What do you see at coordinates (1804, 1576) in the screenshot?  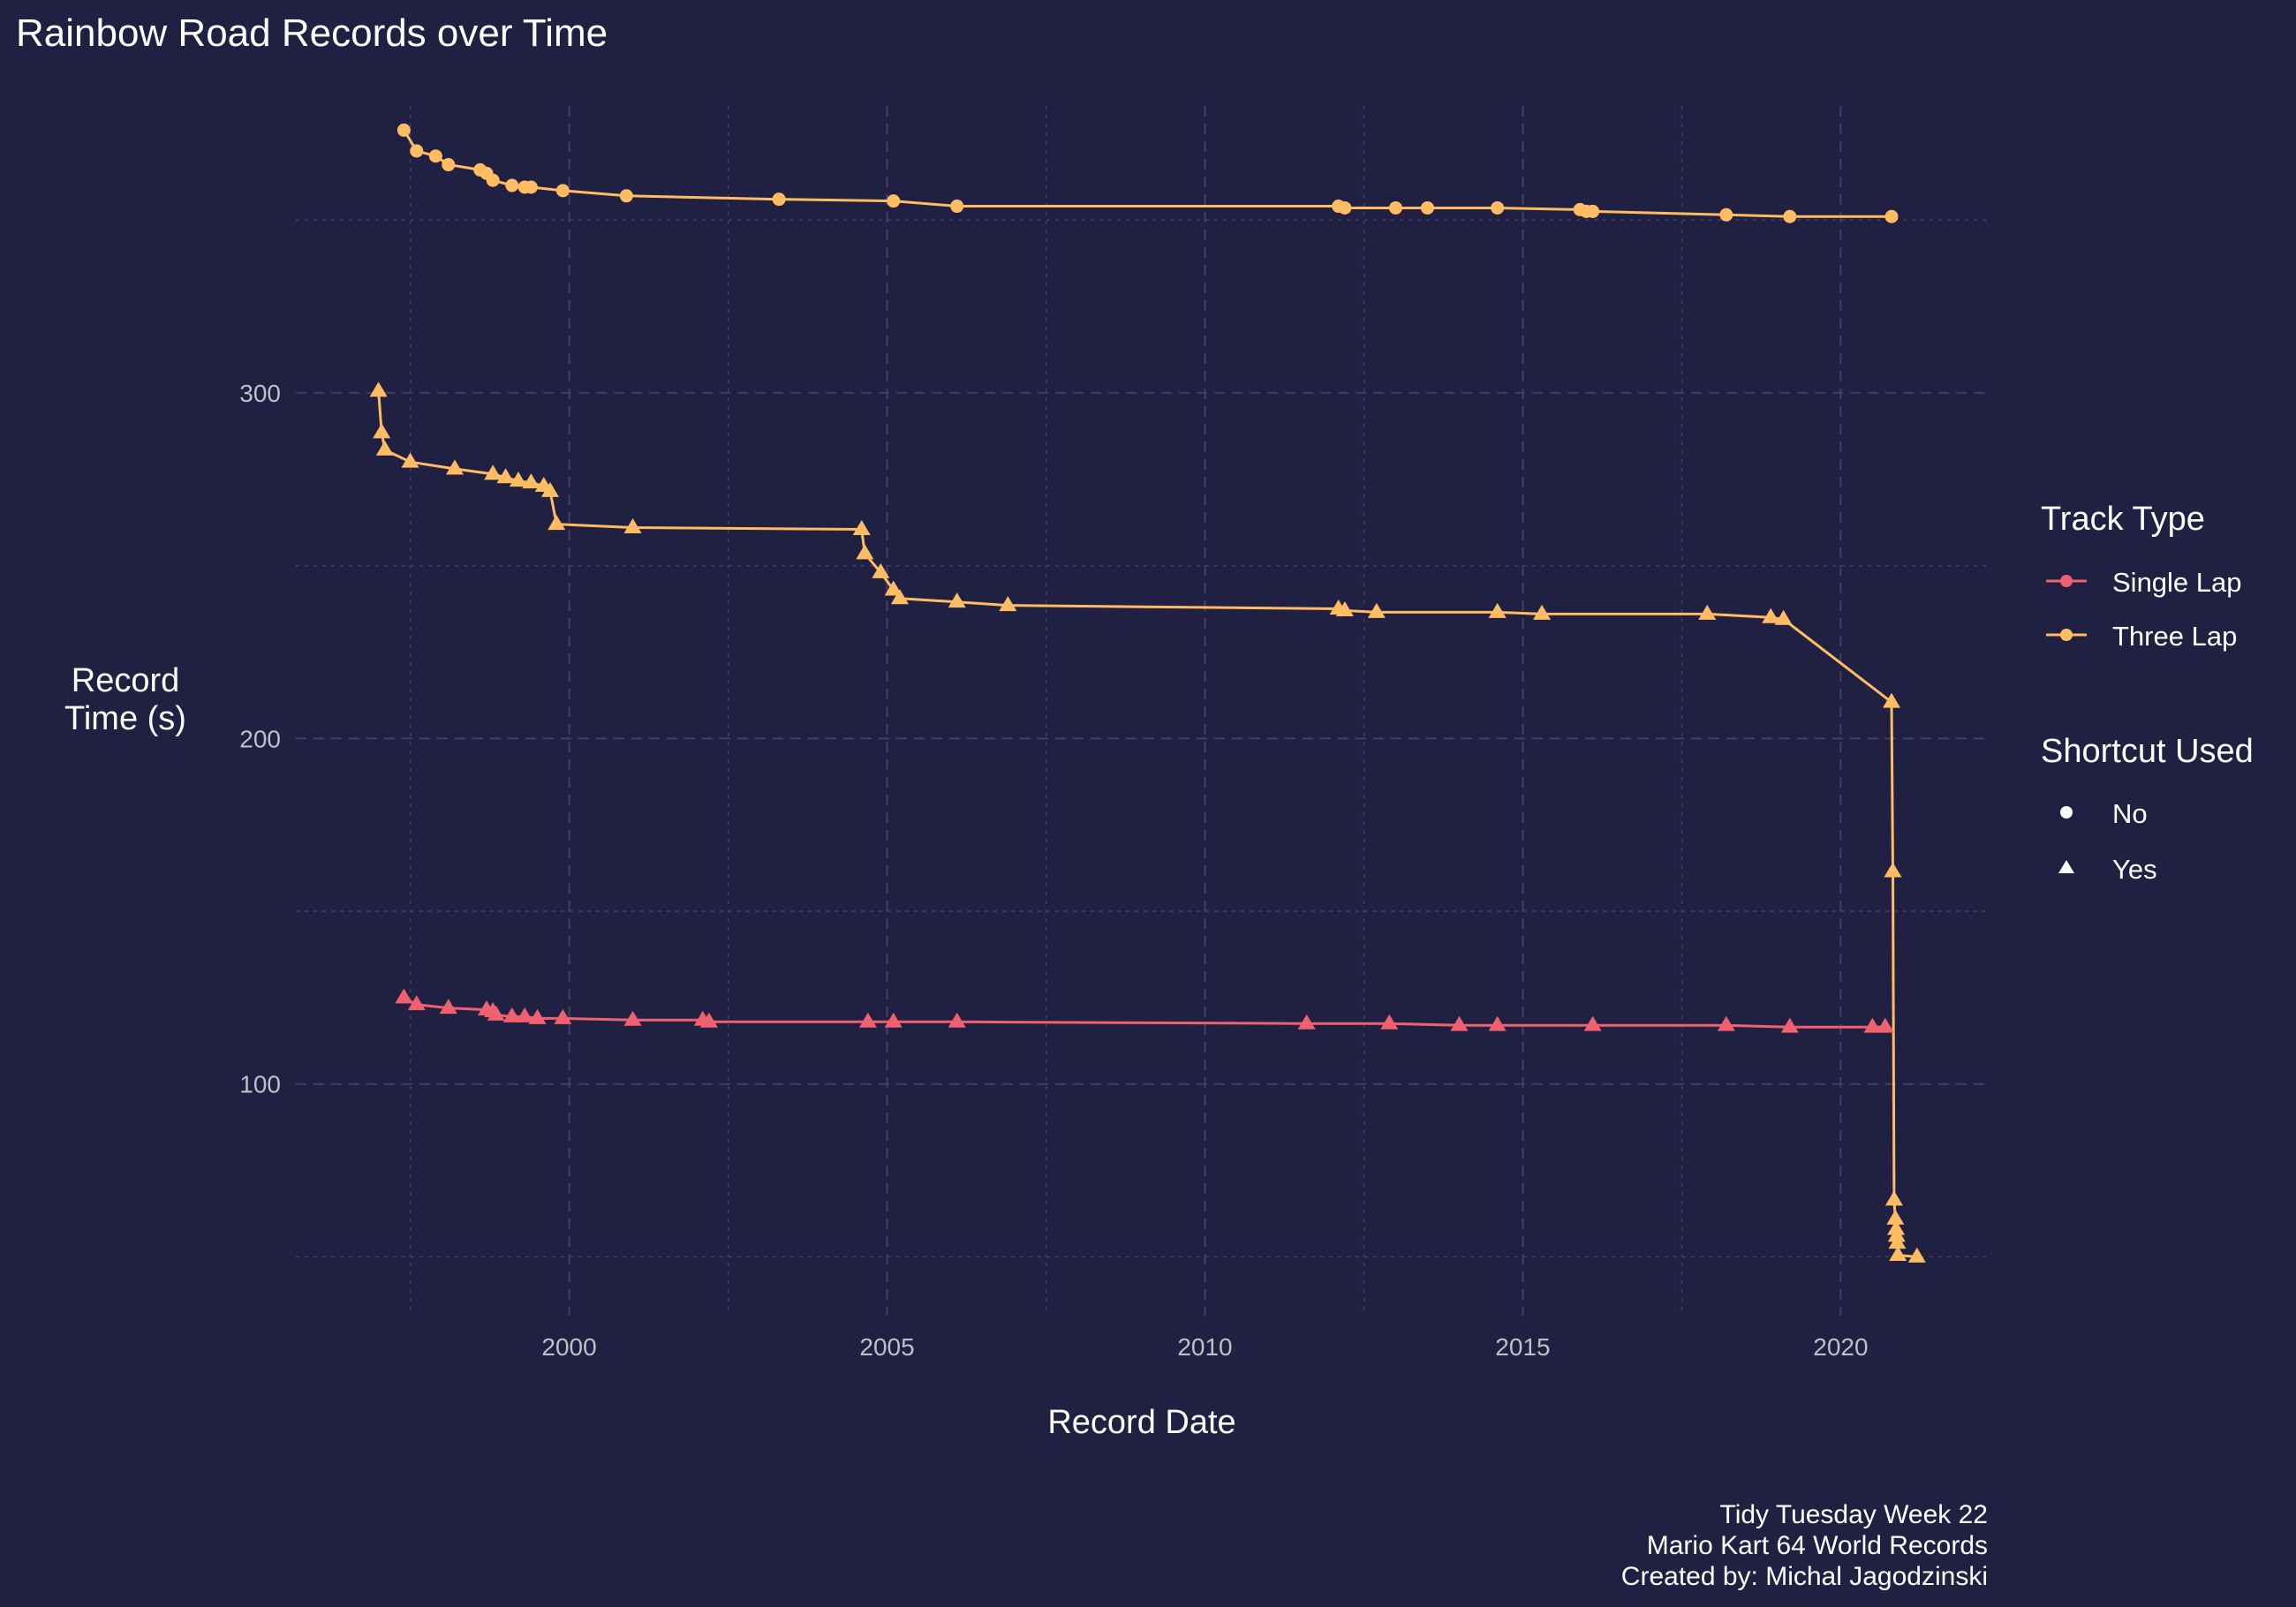 I see `caption-line-3: Created by: Michal Jagodzinski` at bounding box center [1804, 1576].